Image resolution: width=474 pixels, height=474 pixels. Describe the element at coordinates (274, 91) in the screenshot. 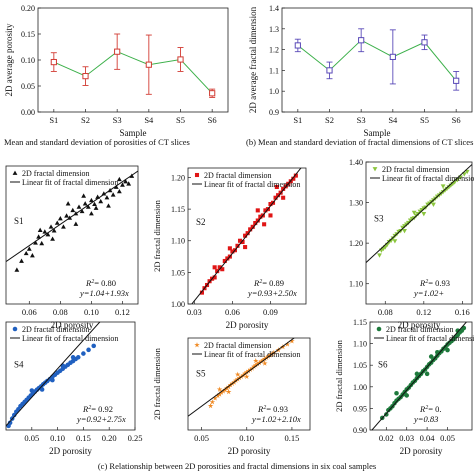

I see `y-tick-label: 1.0` at that location.